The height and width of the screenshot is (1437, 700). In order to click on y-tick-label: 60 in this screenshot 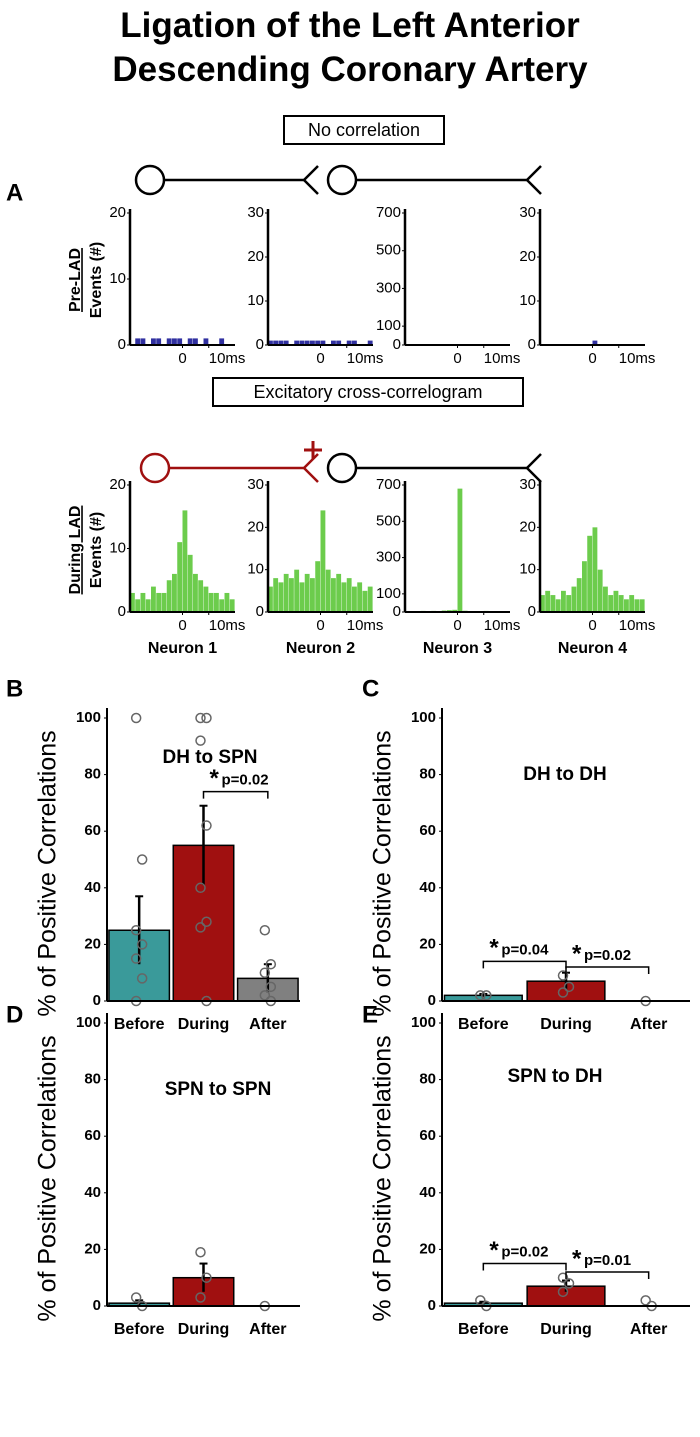, I will do `click(92, 1135)`.